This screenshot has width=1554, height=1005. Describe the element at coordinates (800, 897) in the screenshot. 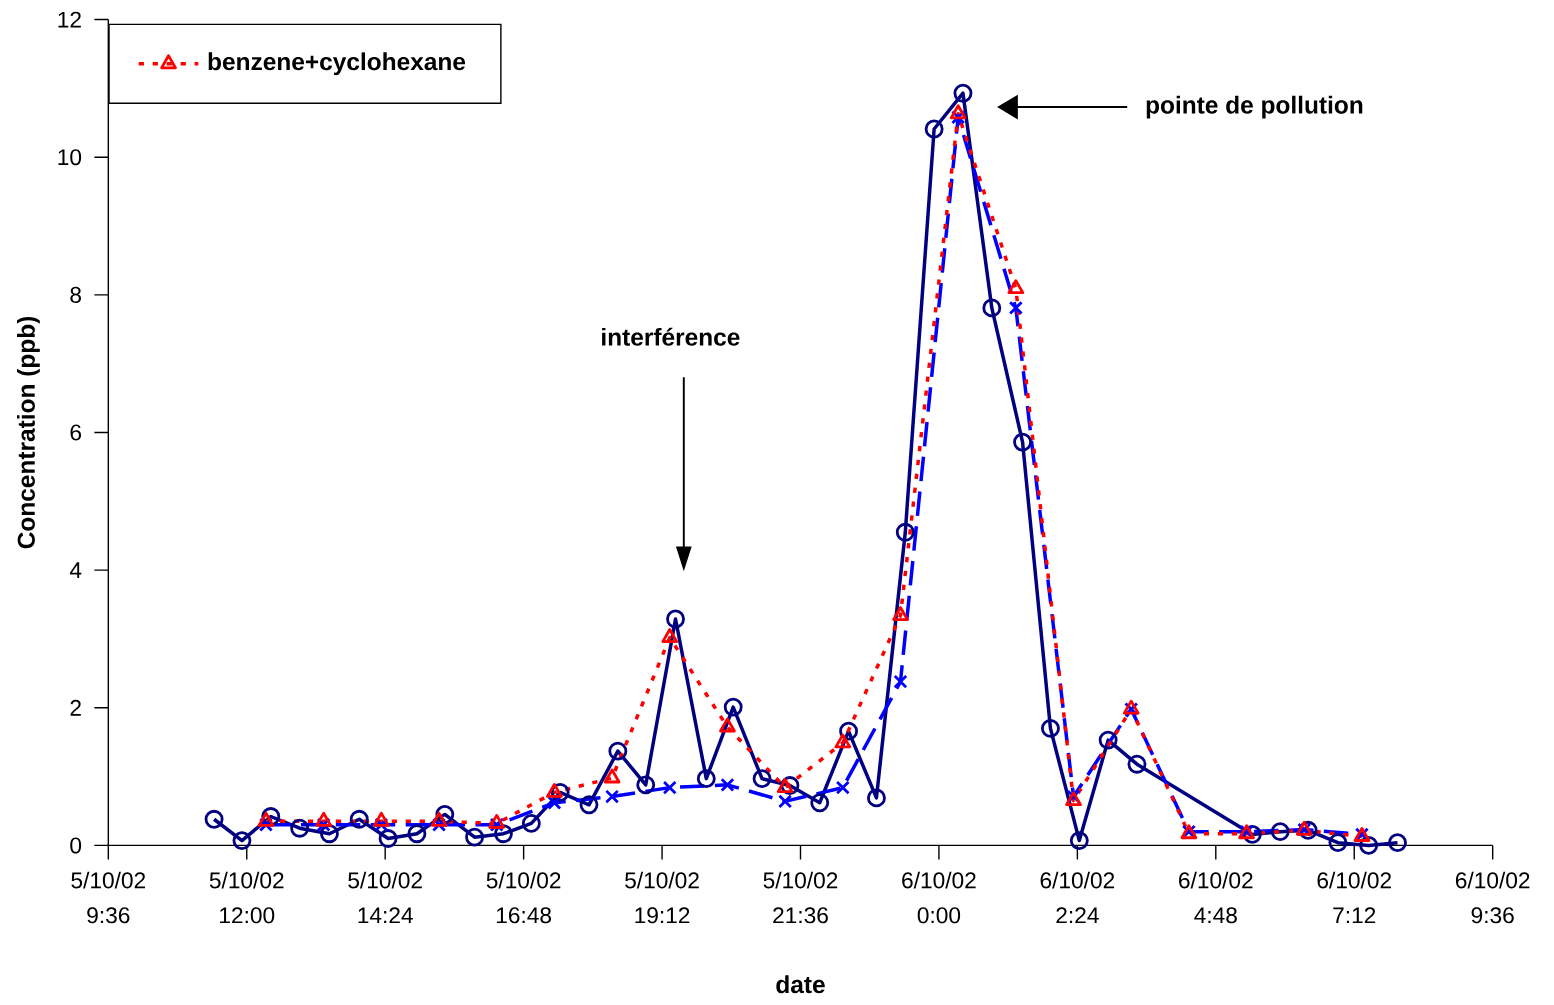

I see `x-tick-label: 5/10/02 21:36` at that location.